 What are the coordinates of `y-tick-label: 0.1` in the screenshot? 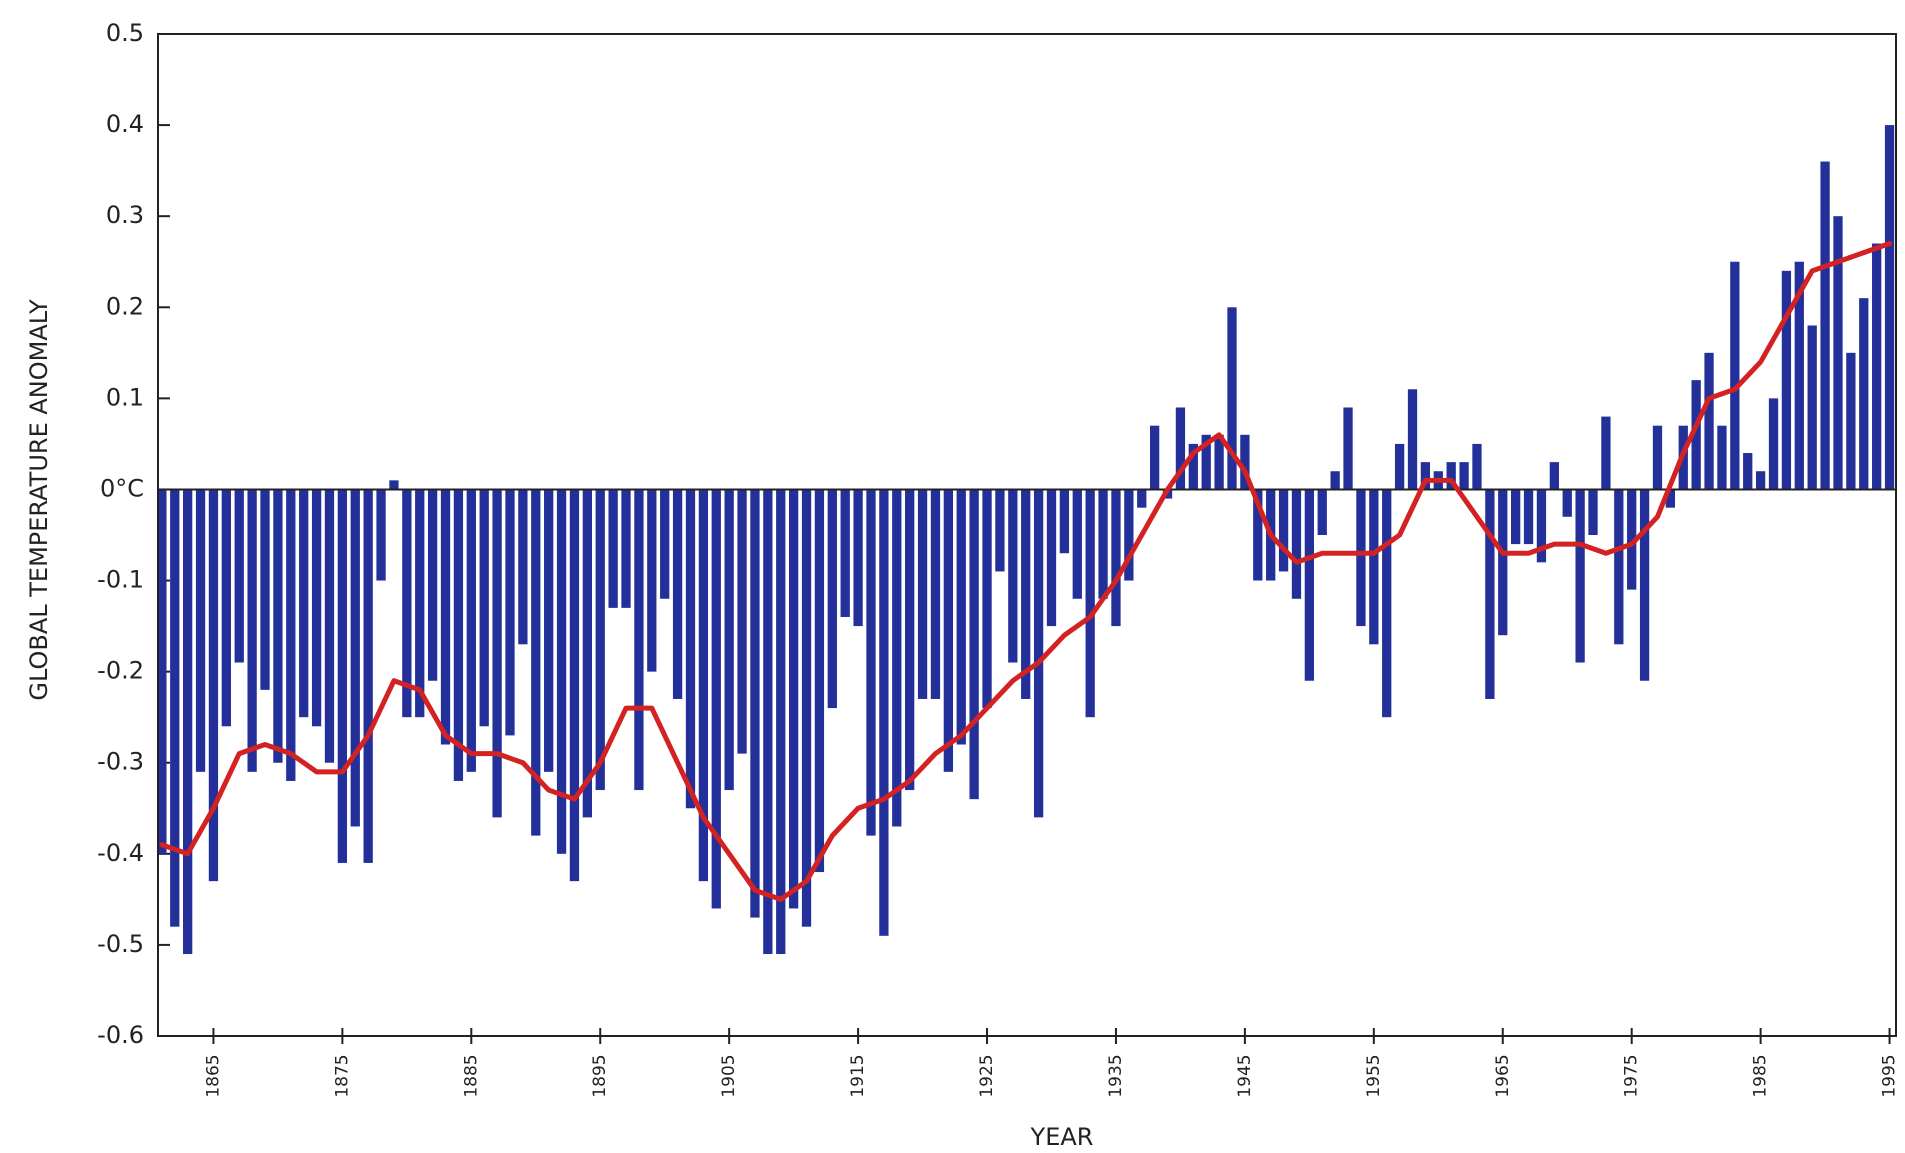 It's located at (125, 397).